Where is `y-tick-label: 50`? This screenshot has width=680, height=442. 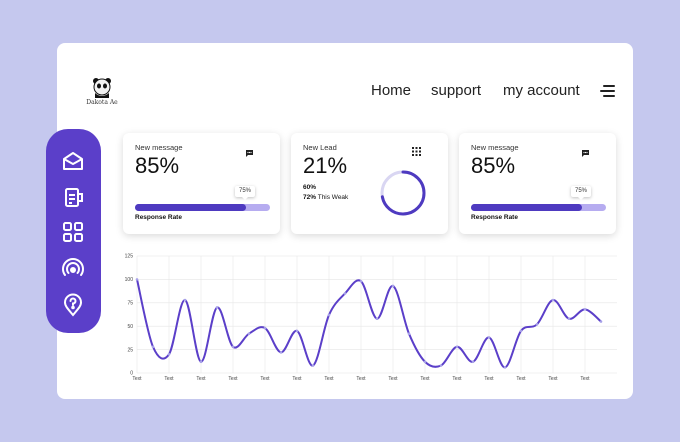
y-tick-label: 50 is located at coordinates (130, 327).